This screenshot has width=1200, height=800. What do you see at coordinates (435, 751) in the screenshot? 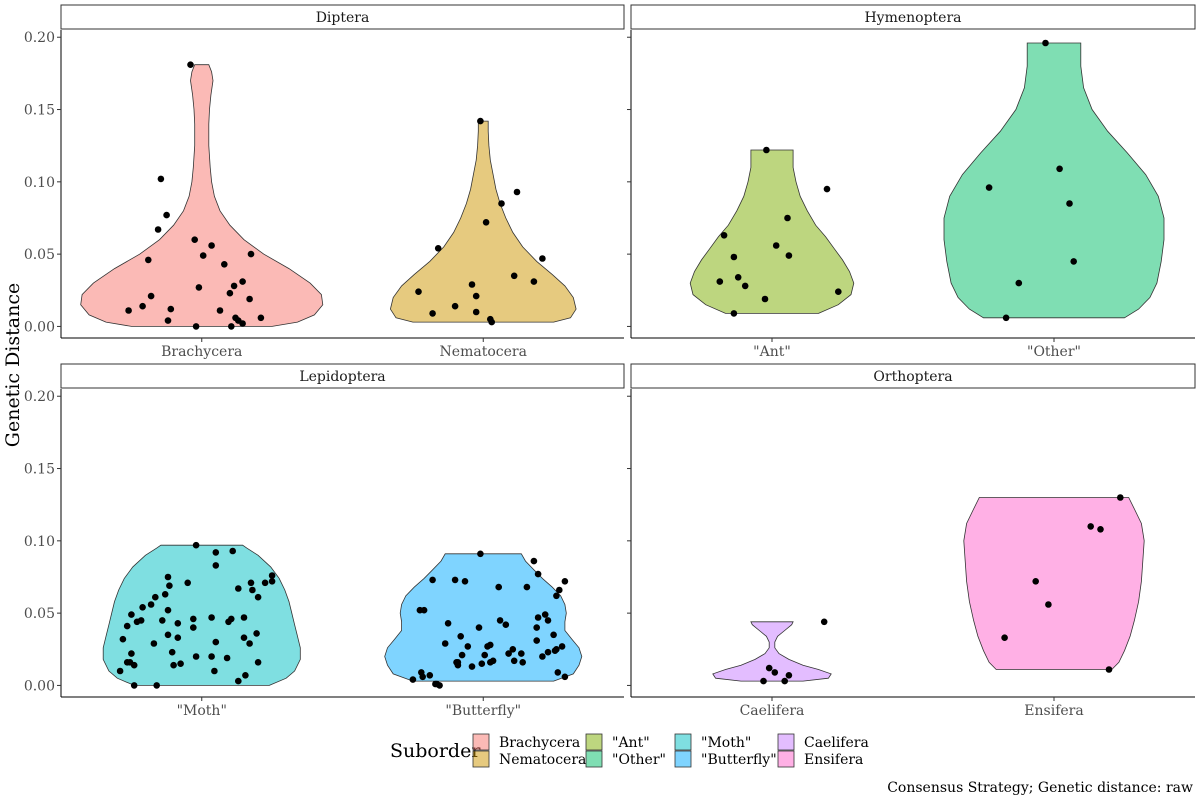
I see `legend-title: Suborder` at bounding box center [435, 751].